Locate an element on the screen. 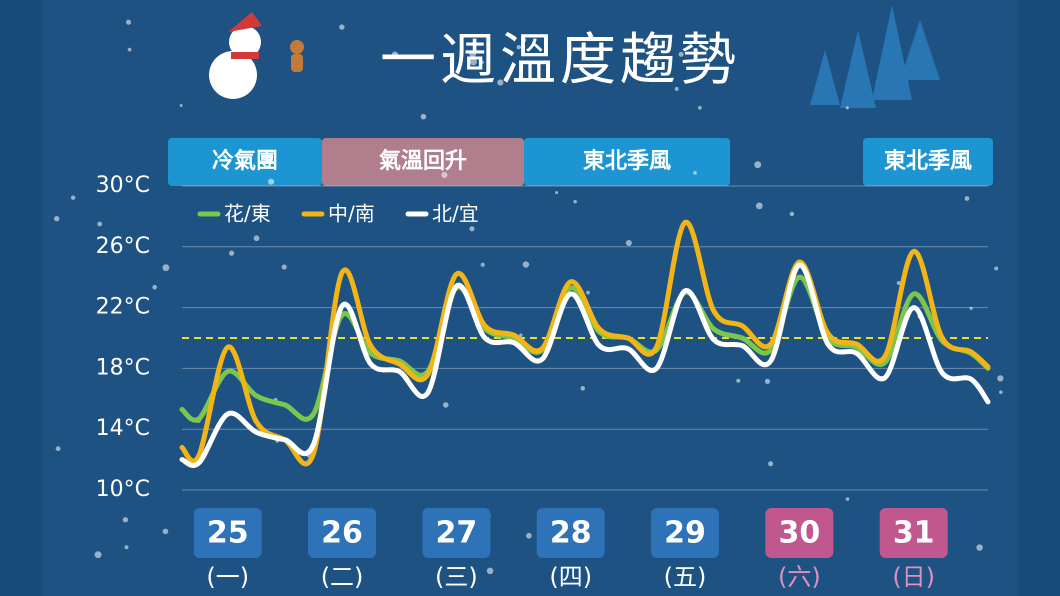  x-tick-label: 29 is located at coordinates (685, 533).